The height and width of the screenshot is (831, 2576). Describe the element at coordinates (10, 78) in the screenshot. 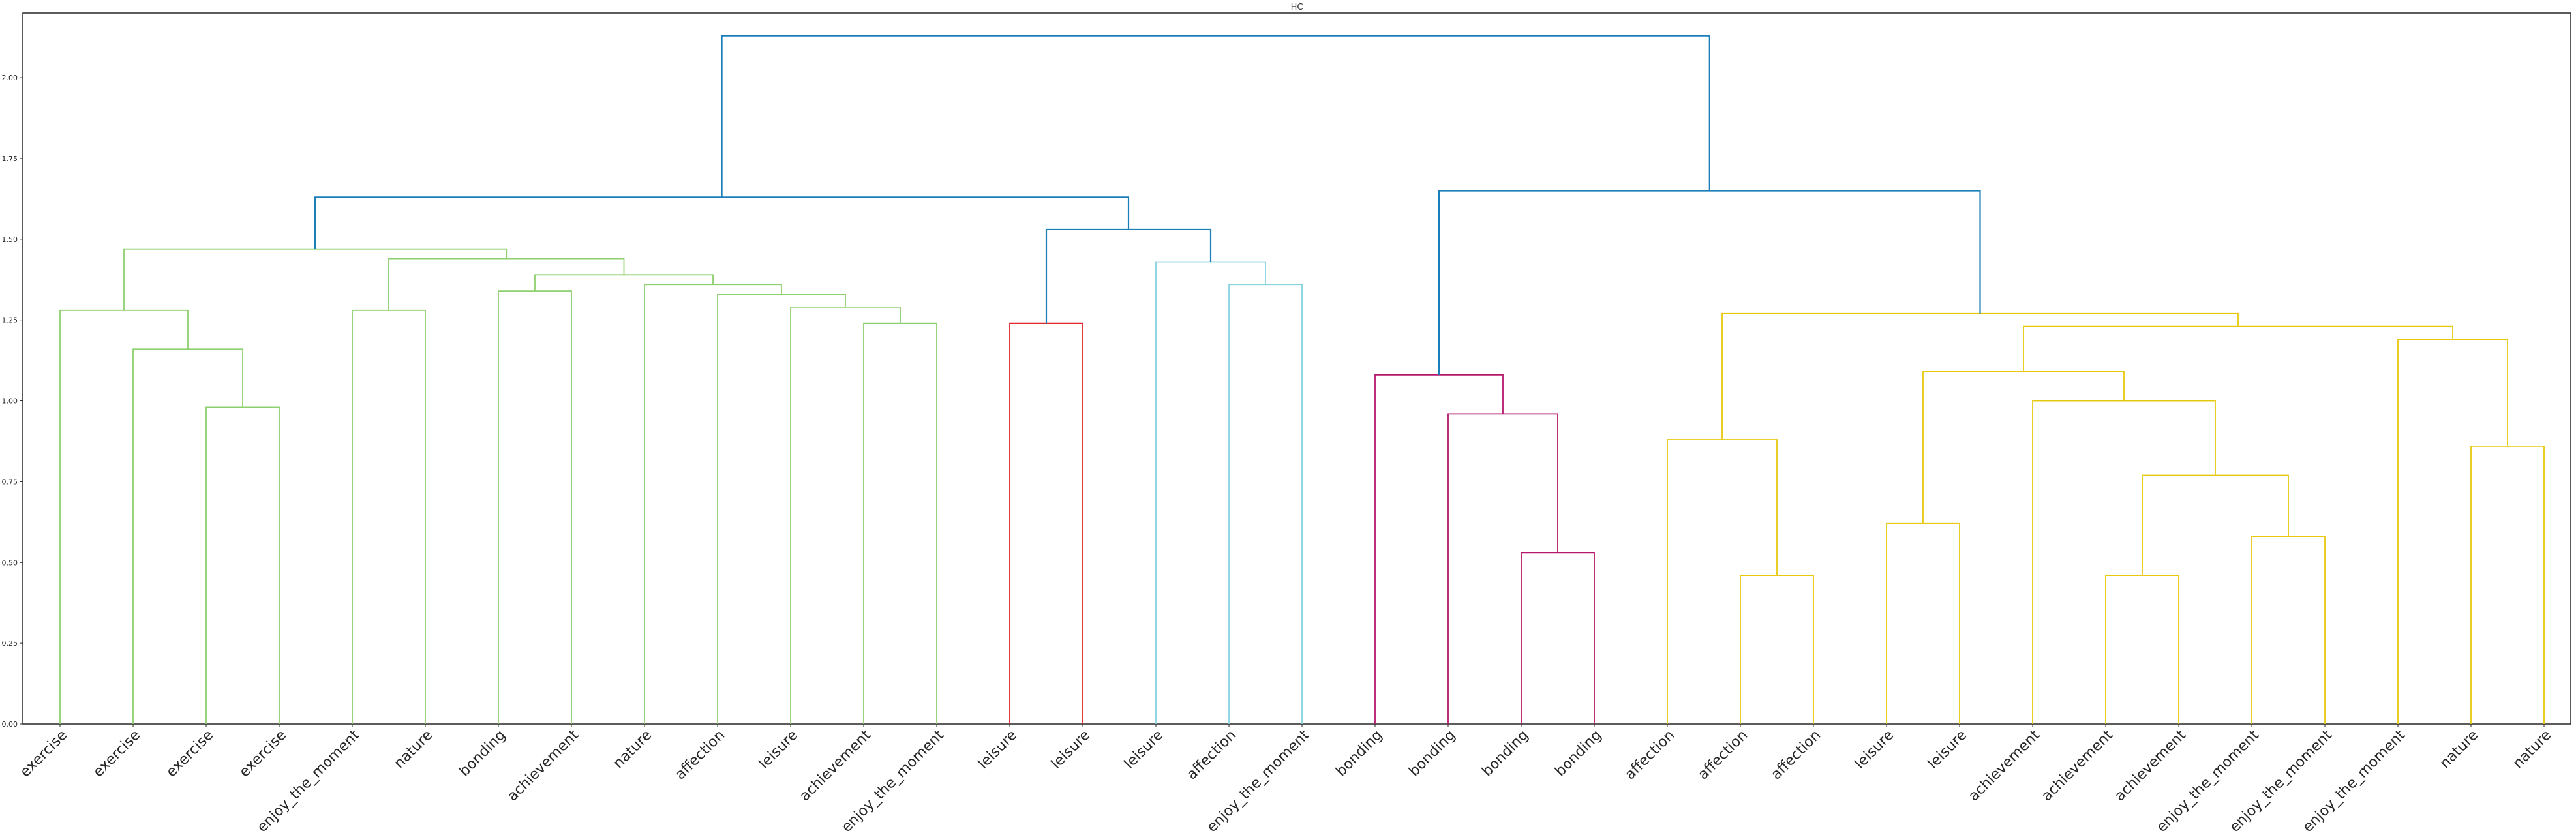

I see `y-tick-label: 2.00` at that location.